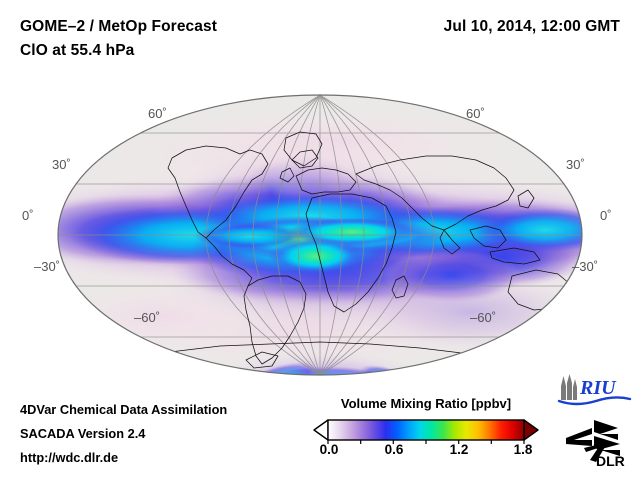 The height and width of the screenshot is (480, 640). What do you see at coordinates (475, 113) in the screenshot?
I see `lat-label-right-60n: 60˚` at bounding box center [475, 113].